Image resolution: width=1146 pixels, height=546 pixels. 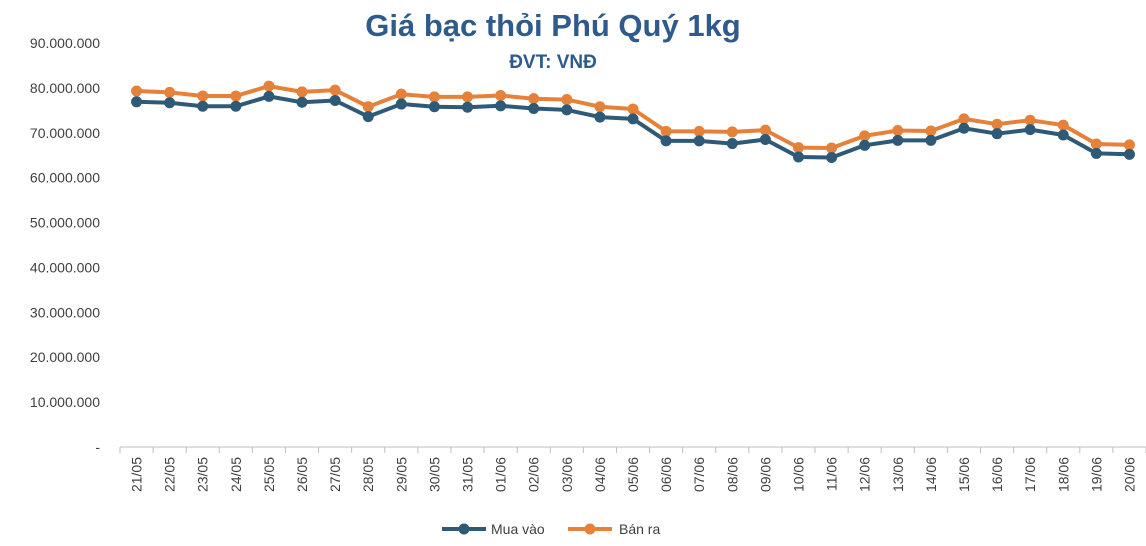 What do you see at coordinates (65, 223) in the screenshot?
I see `y-tick-label: 50.000.000` at bounding box center [65, 223].